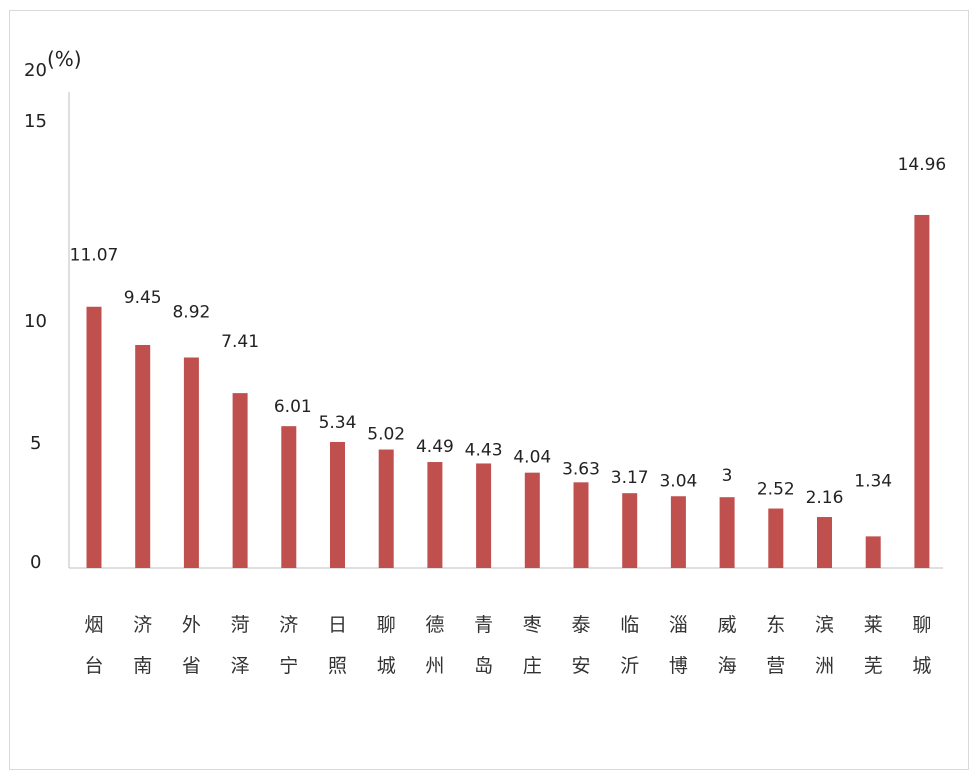  What do you see at coordinates (338, 423) in the screenshot?
I see `data-label: 5.34` at bounding box center [338, 423].